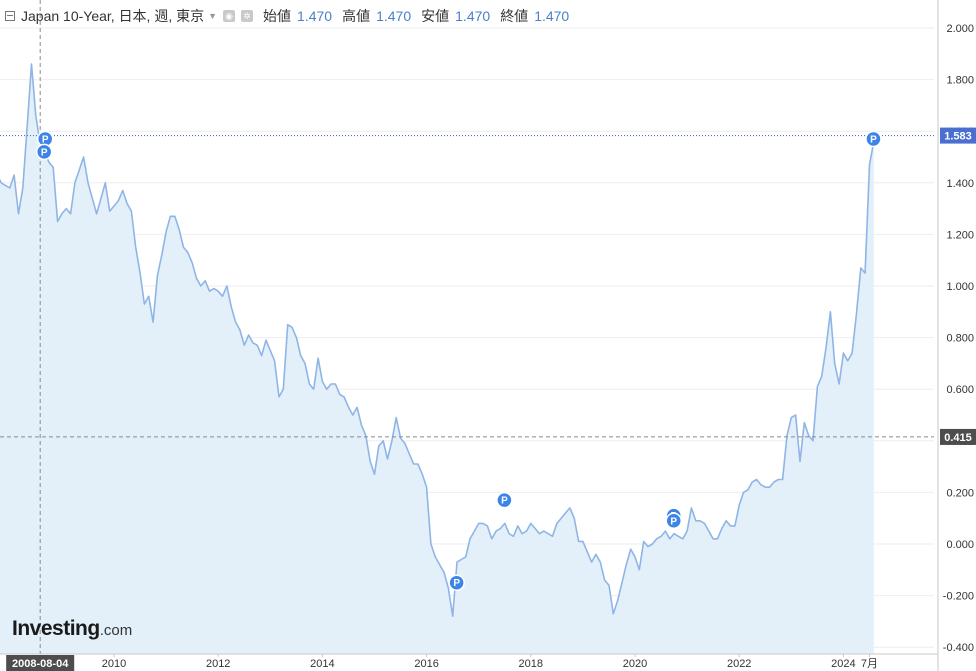 The image size is (976, 671). Describe the element at coordinates (843, 664) in the screenshot. I see `x-tick-label: 2024` at that location.